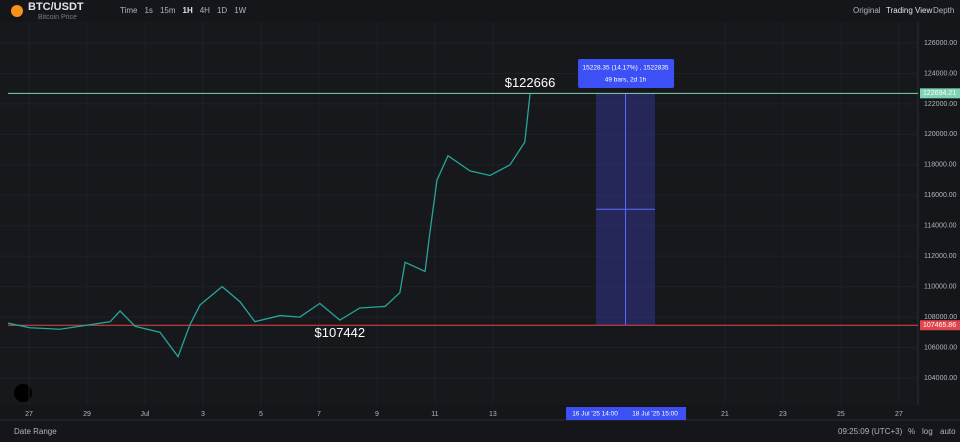 This screenshot has height=442, width=960. What do you see at coordinates (911, 431) in the screenshot?
I see `scale-option: %` at bounding box center [911, 431].